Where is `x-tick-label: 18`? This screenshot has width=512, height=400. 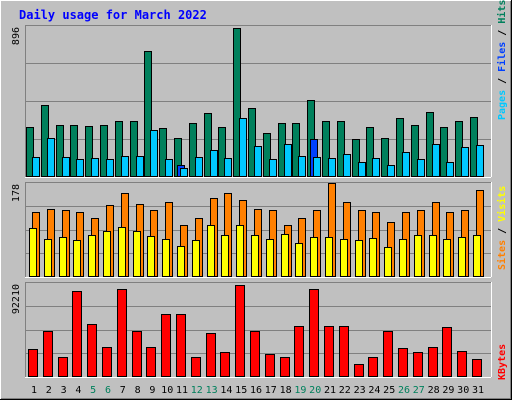
x-tick-label: 18 is located at coordinates (286, 390).